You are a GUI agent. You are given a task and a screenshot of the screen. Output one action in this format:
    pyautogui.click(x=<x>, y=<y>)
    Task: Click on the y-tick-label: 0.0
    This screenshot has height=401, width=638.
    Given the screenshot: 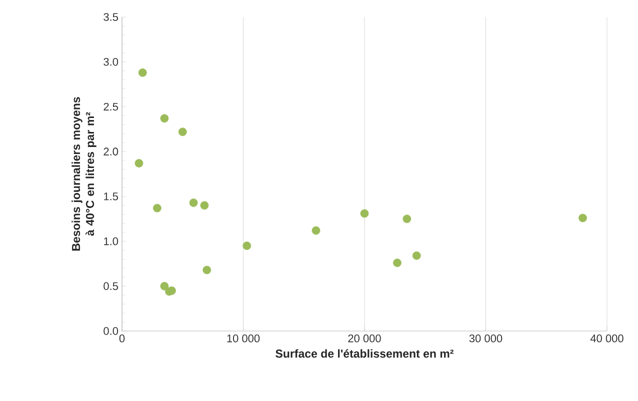 What is the action you would take?
    pyautogui.click(x=111, y=331)
    